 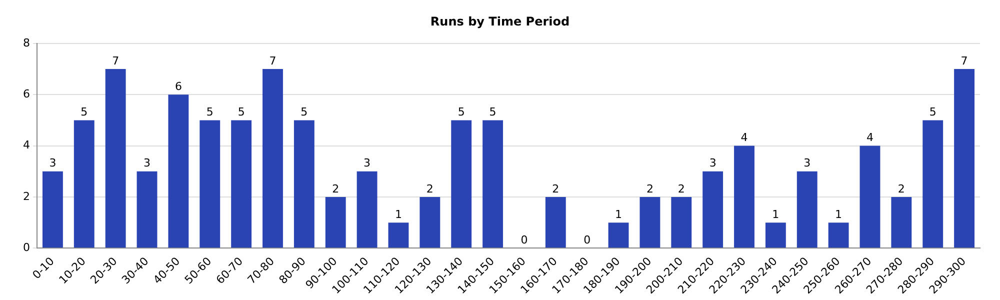 I want to click on y-tick-label: 2, so click(x=26, y=196).